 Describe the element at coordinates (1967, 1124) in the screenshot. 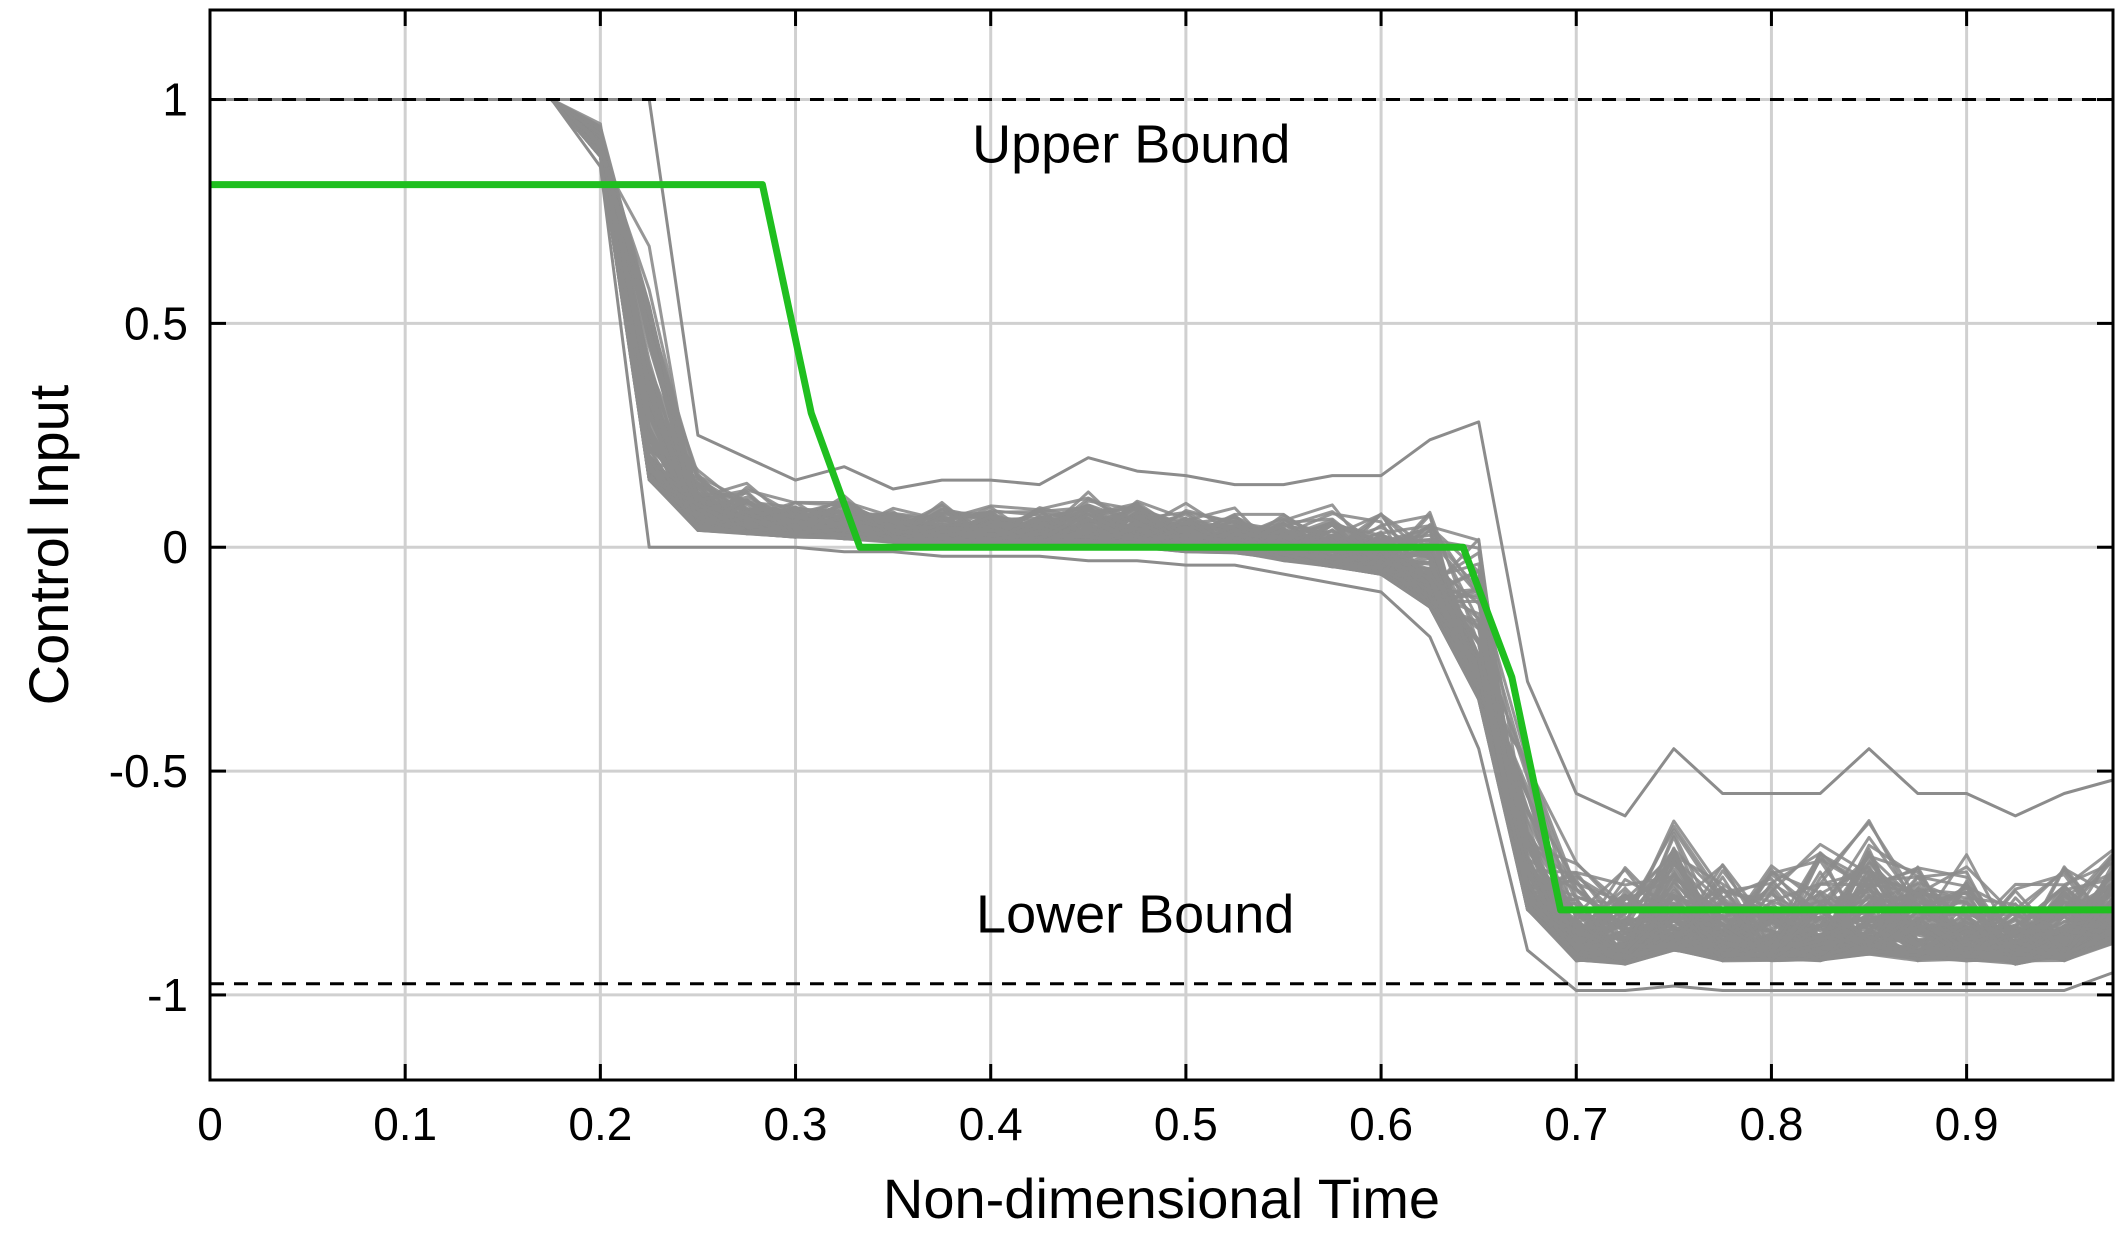

I see `x-tick-label: 0.9` at that location.